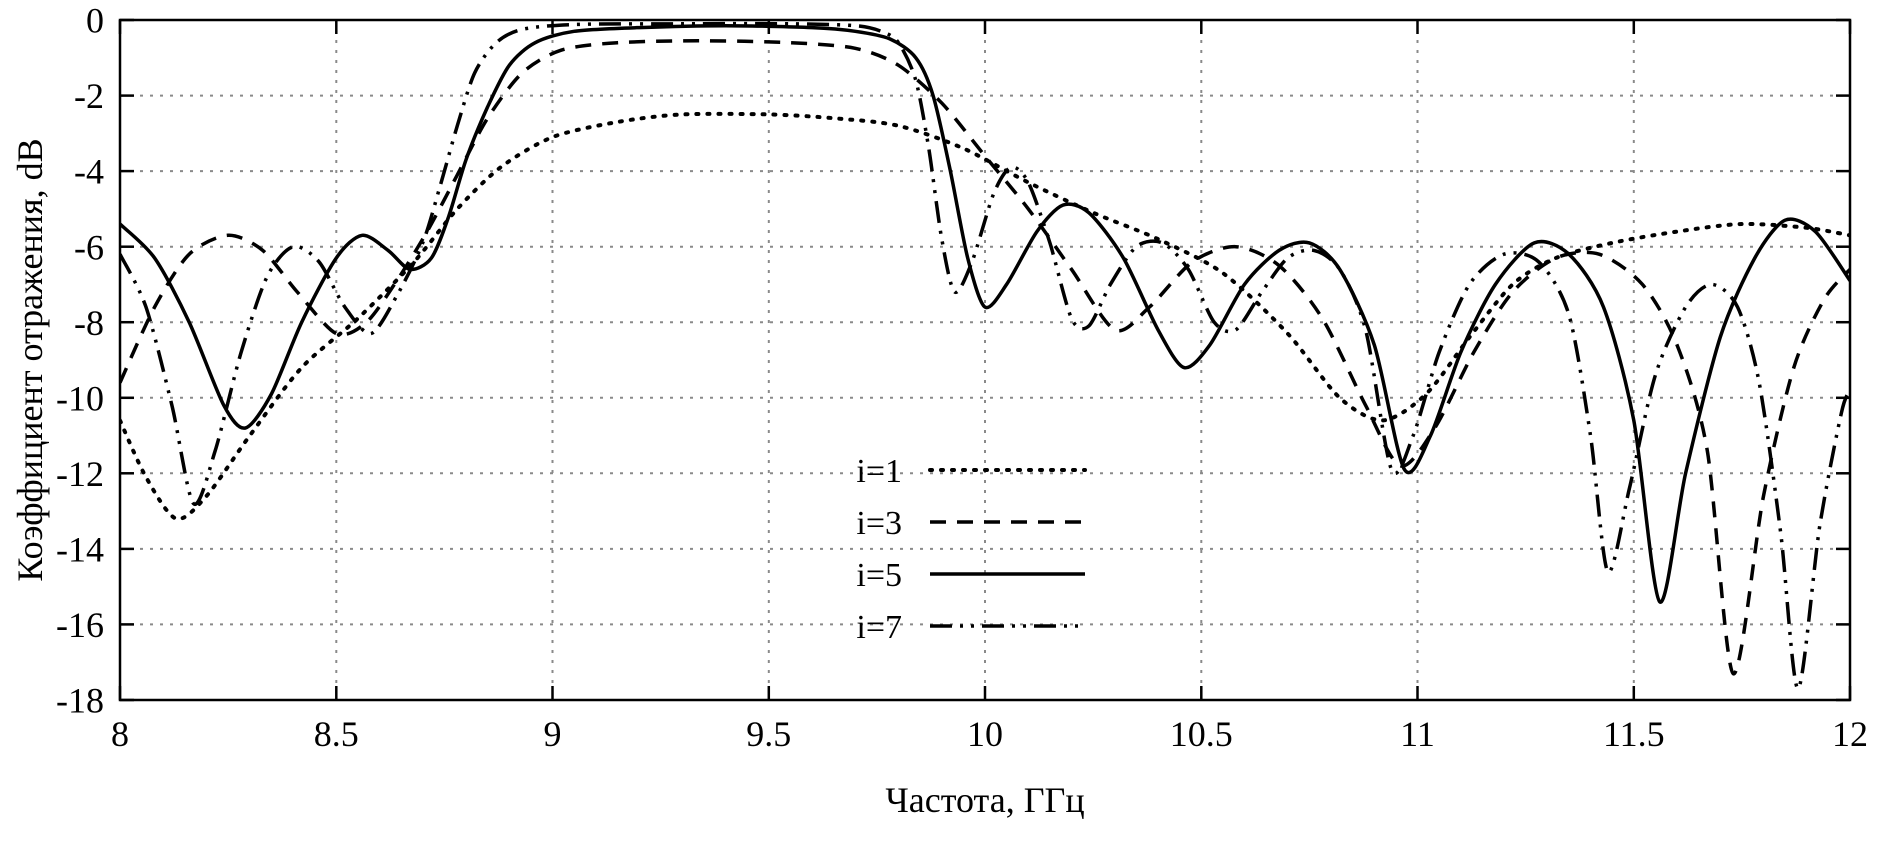 The height and width of the screenshot is (861, 1884). Describe the element at coordinates (30, 359) in the screenshot. I see `y-axis-label: Коэффициент отражения, dB` at that location.